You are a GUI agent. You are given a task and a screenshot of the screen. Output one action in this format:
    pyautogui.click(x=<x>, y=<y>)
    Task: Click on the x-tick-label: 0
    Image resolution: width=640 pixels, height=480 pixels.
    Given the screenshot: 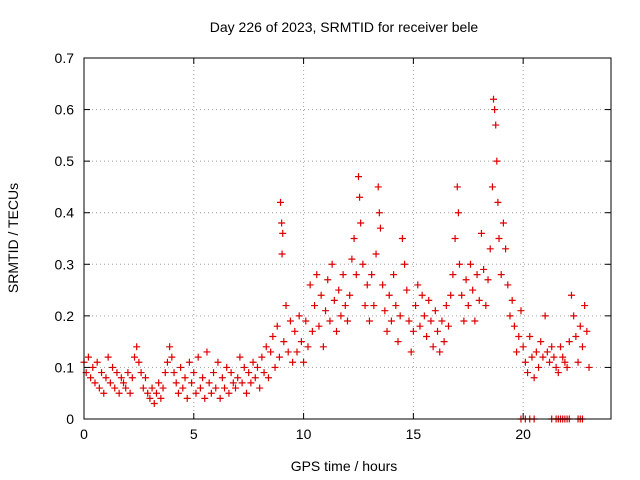 What is the action you would take?
    pyautogui.click(x=84, y=434)
    